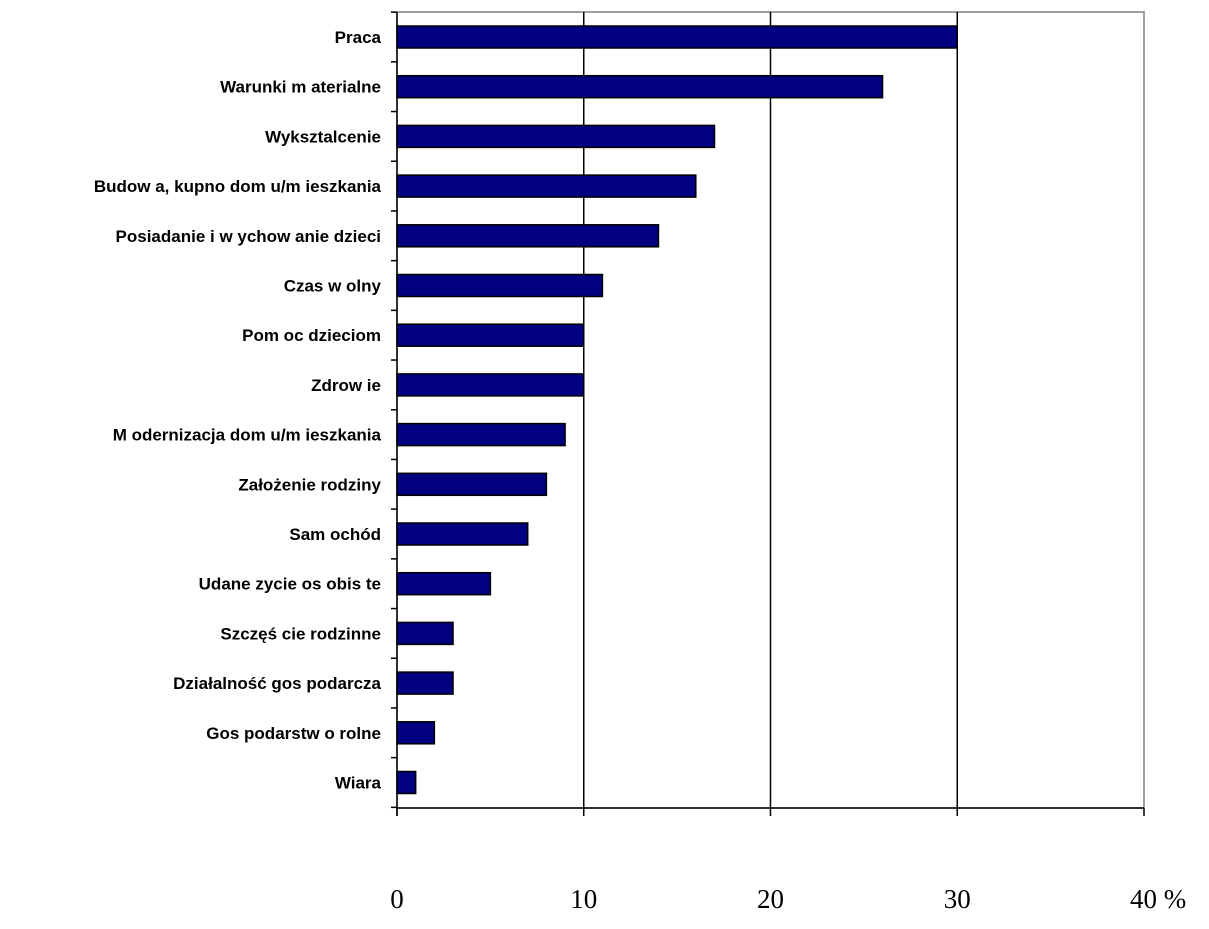  What do you see at coordinates (290, 584) in the screenshot?
I see `category-label: Udane zycie os obis te` at bounding box center [290, 584].